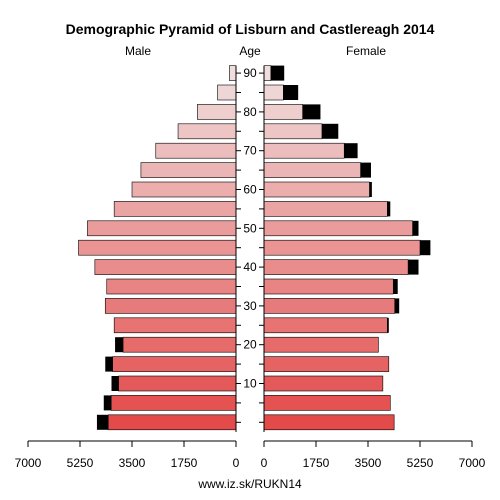 The width and height of the screenshot is (500, 500). I want to click on female-x-tick-label: 1750, so click(316, 463).